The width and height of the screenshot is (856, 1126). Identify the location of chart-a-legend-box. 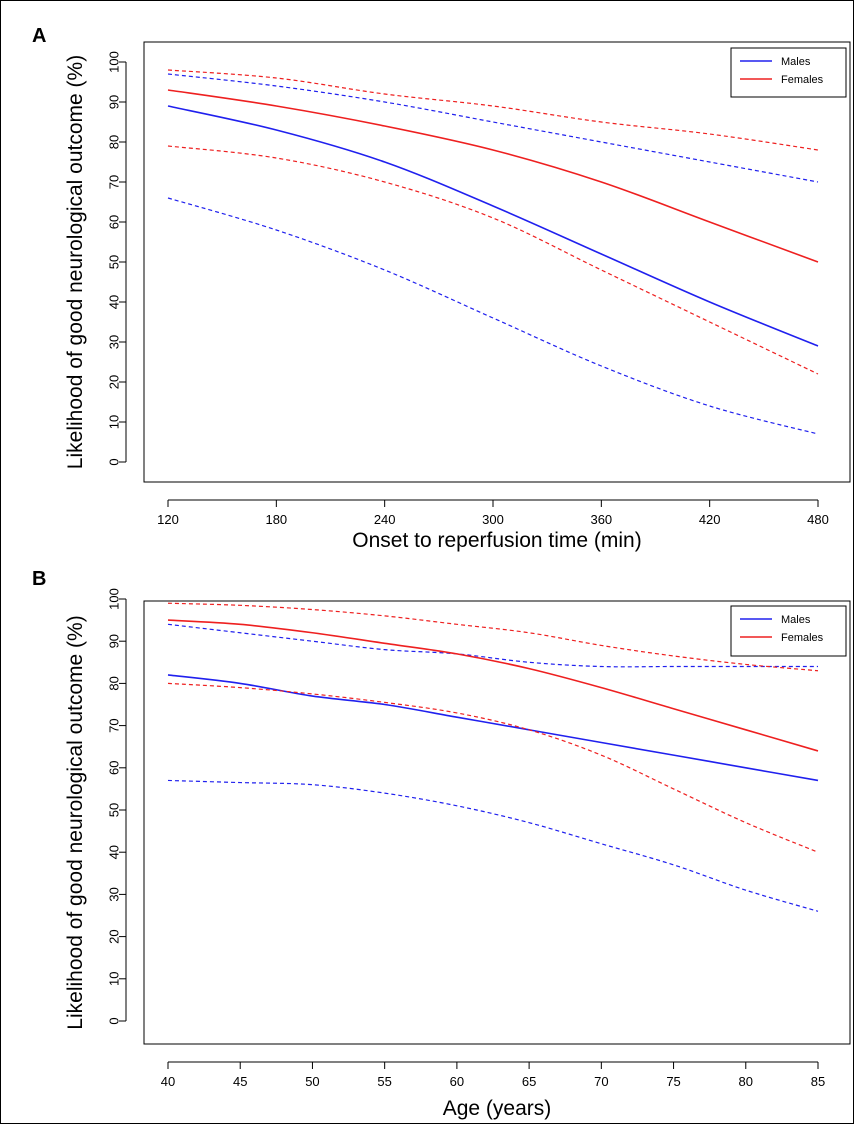
(788, 72).